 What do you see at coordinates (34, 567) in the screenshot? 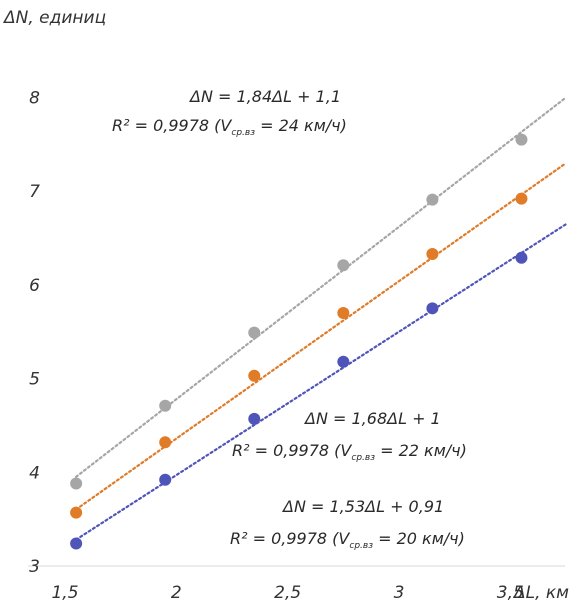
I see `y-tick-label: 3` at bounding box center [34, 567].